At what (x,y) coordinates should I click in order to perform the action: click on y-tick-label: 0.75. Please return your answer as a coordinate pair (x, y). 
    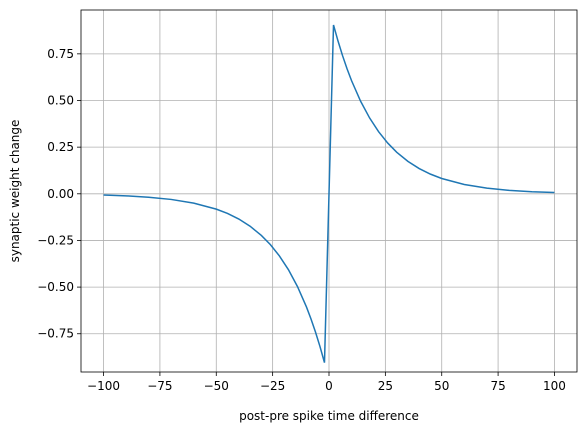
    Looking at the image, I should click on (60, 54).